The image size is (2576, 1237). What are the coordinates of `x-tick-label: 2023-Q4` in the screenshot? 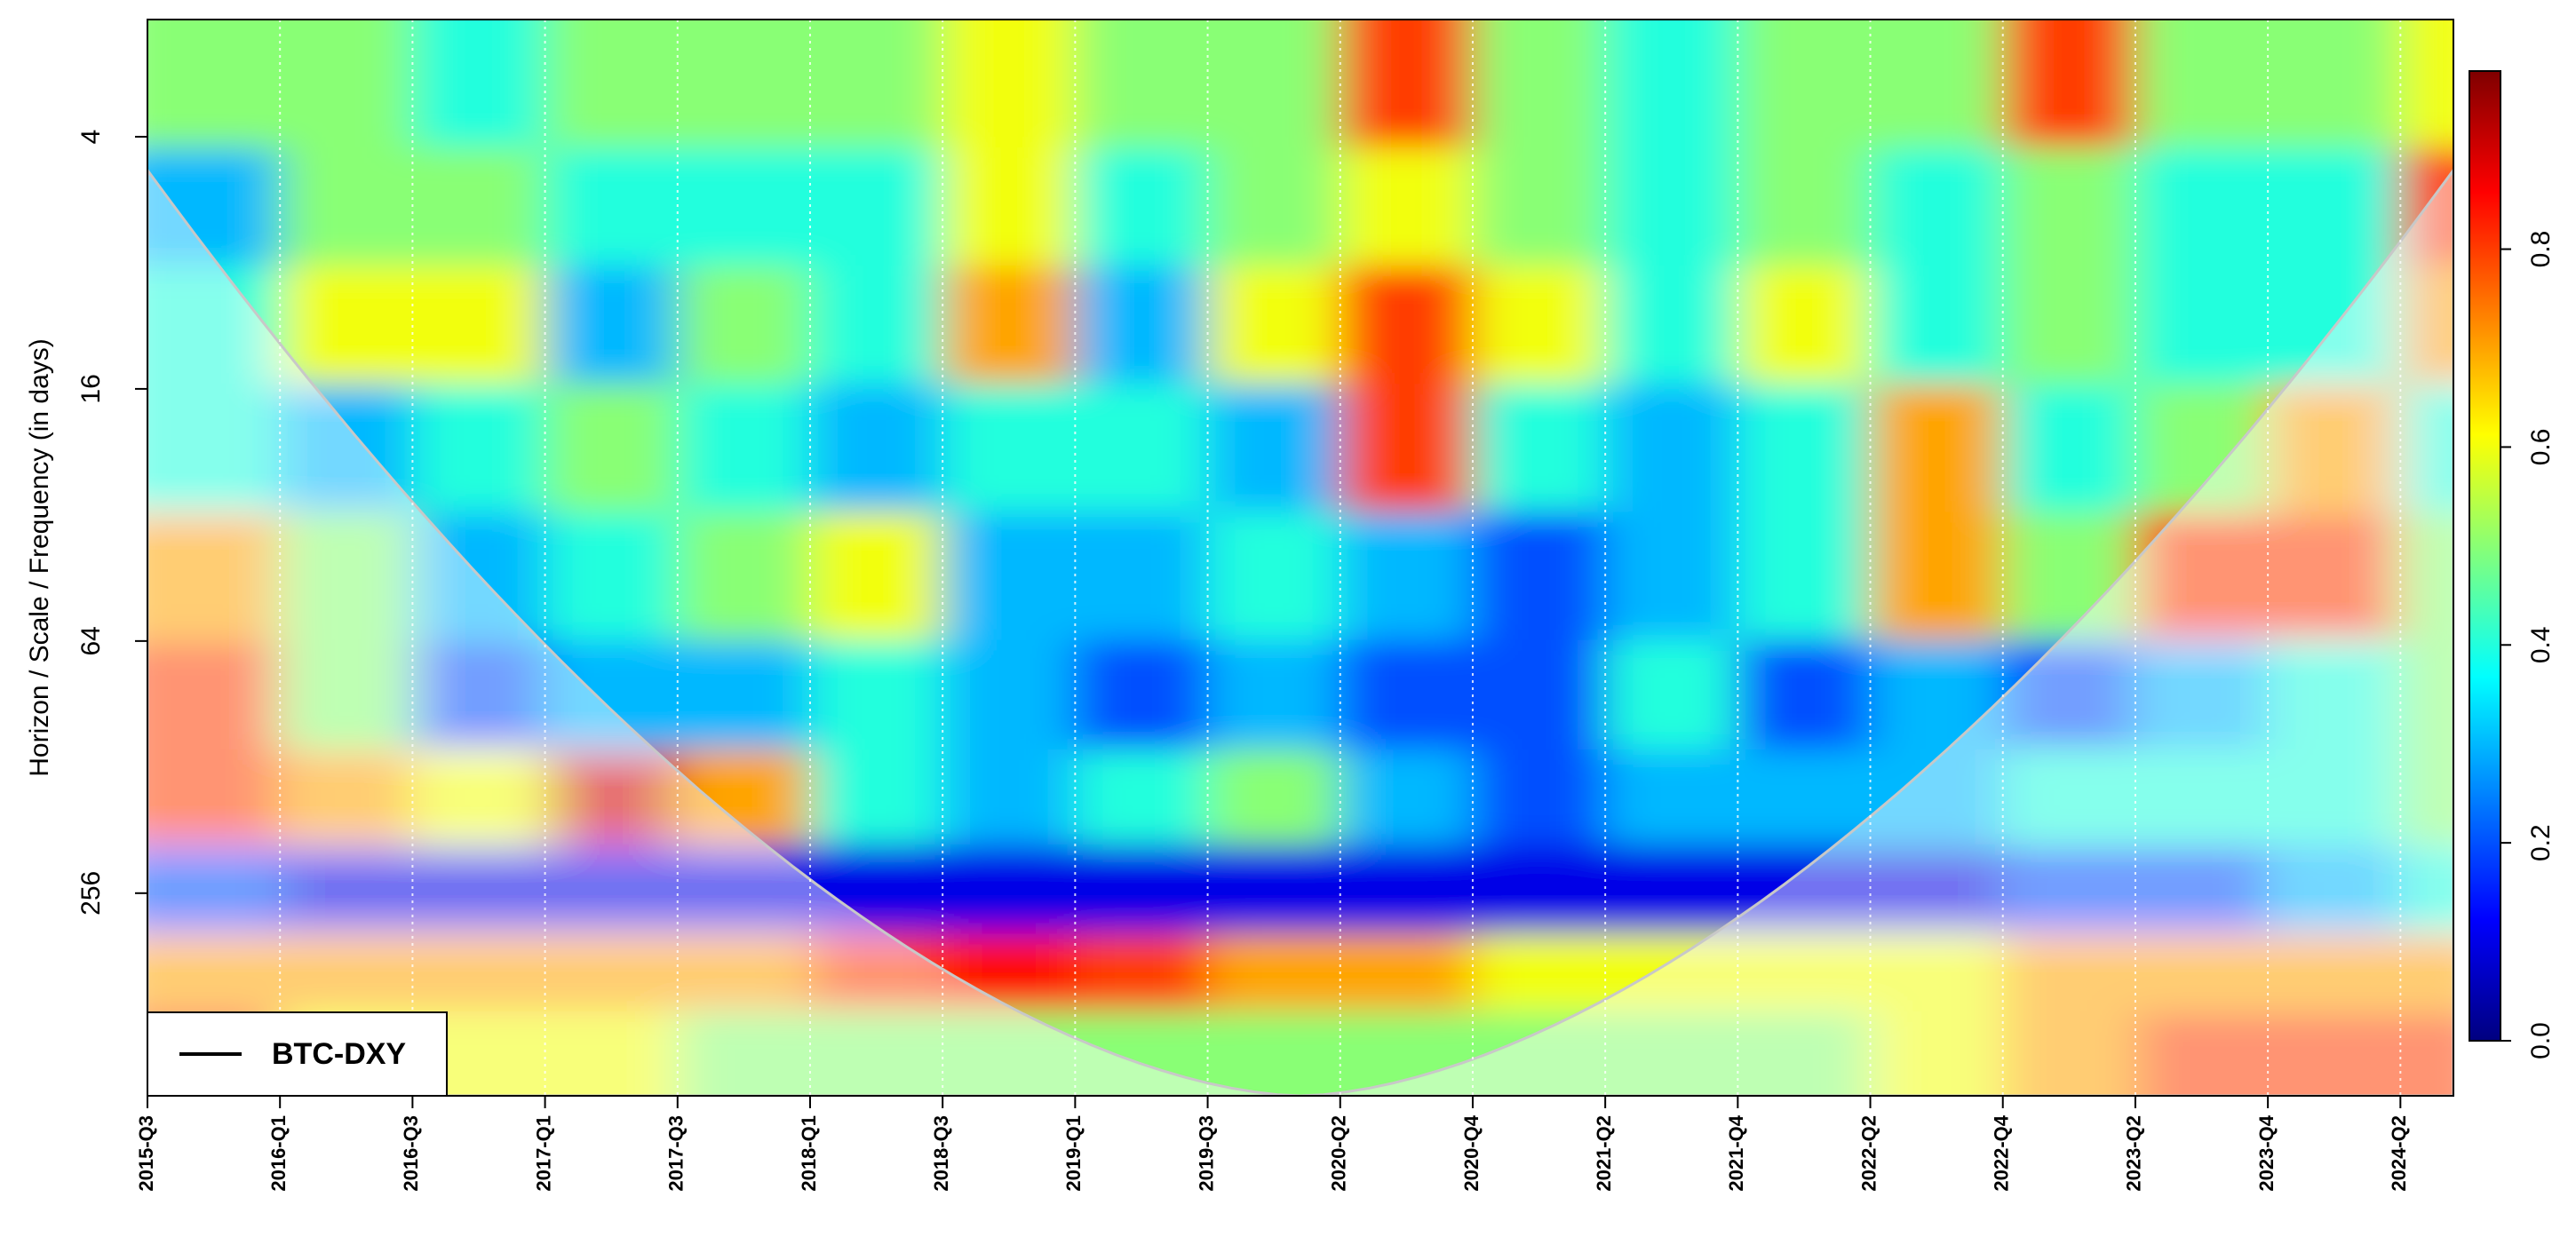 It's located at (2266, 1152).